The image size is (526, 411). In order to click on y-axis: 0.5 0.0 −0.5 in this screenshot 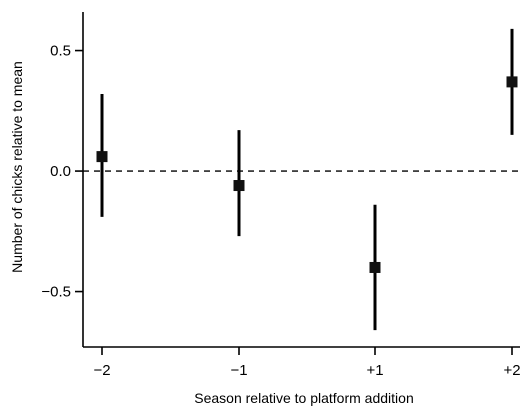, I will do `click(62, 179)`.